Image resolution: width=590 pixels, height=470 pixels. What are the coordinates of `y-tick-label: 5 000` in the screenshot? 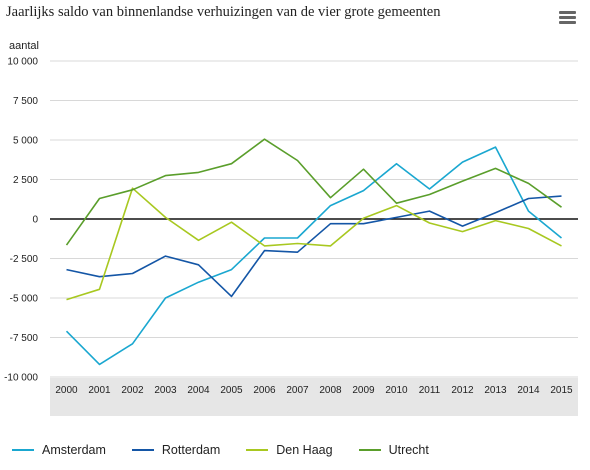 It's located at (25, 141).